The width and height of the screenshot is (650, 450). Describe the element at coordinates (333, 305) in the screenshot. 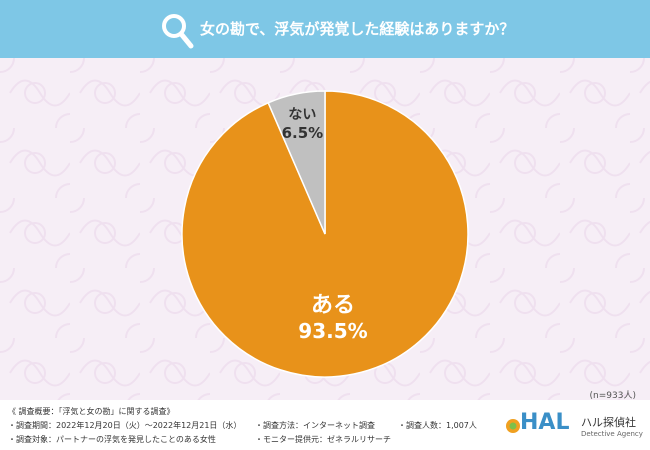

I see `slice-label-0: ある` at that location.